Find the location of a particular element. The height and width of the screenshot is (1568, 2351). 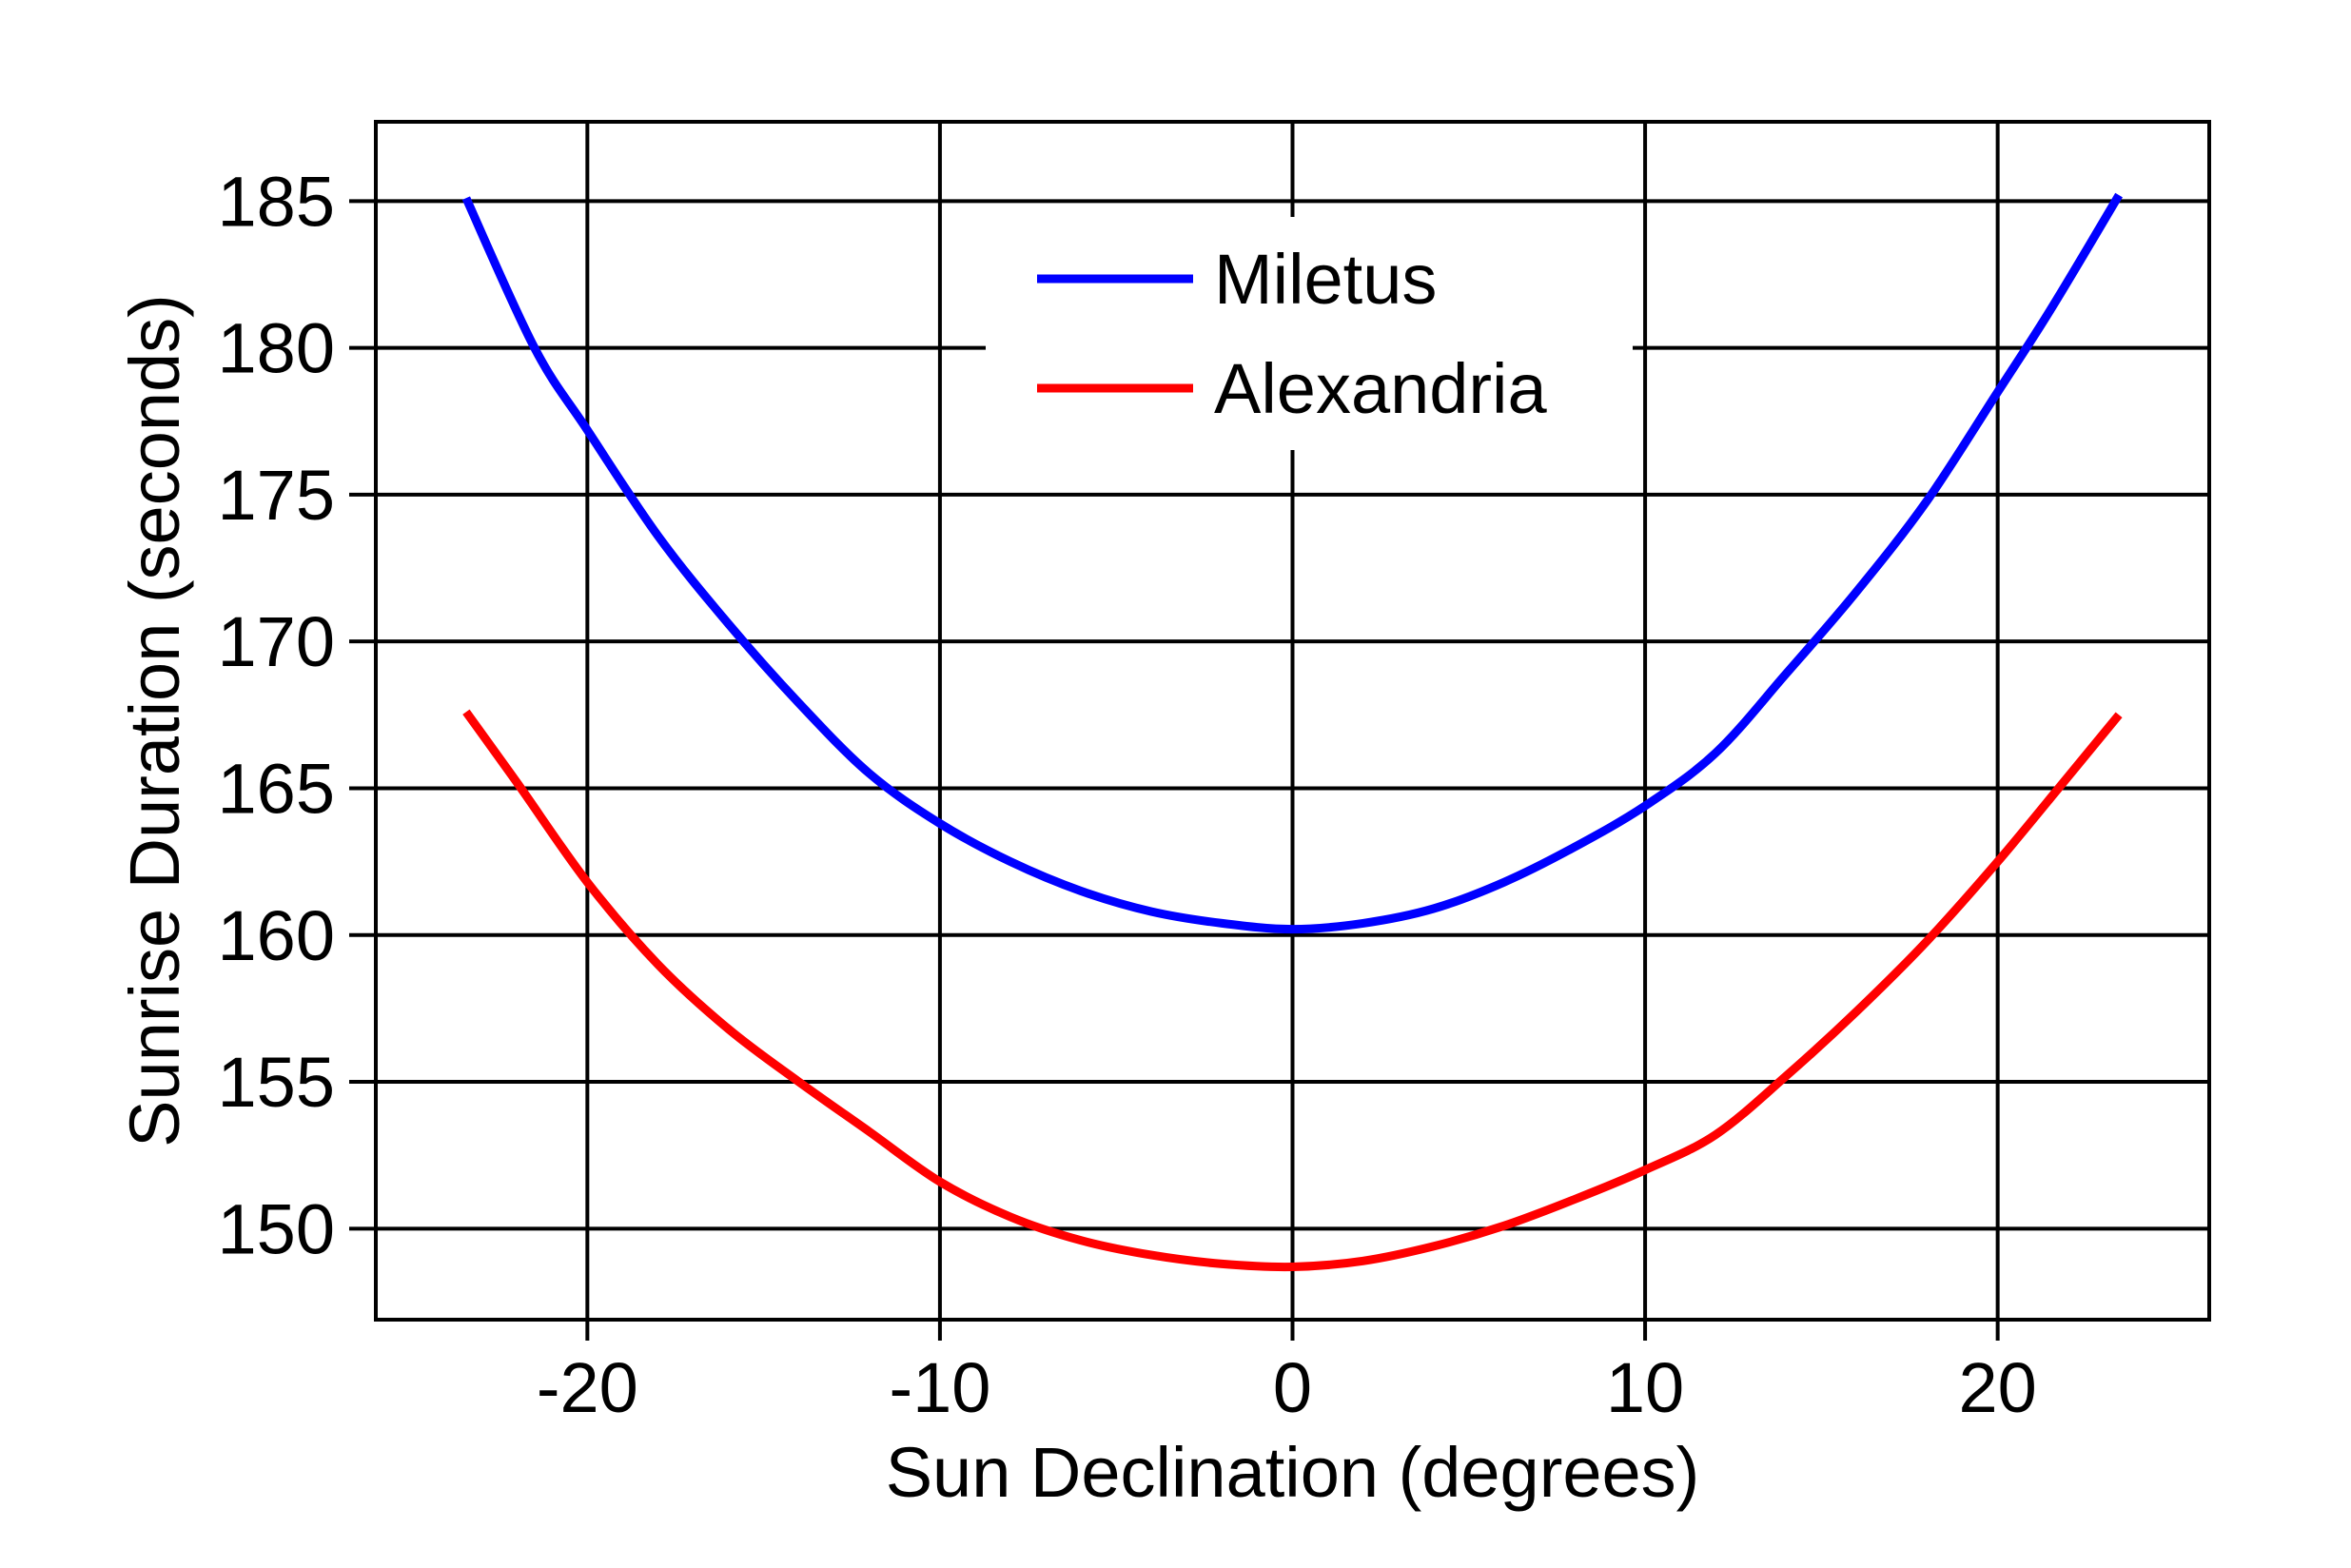

legend-label-alexandria: Alexandria is located at coordinates (1381, 388).